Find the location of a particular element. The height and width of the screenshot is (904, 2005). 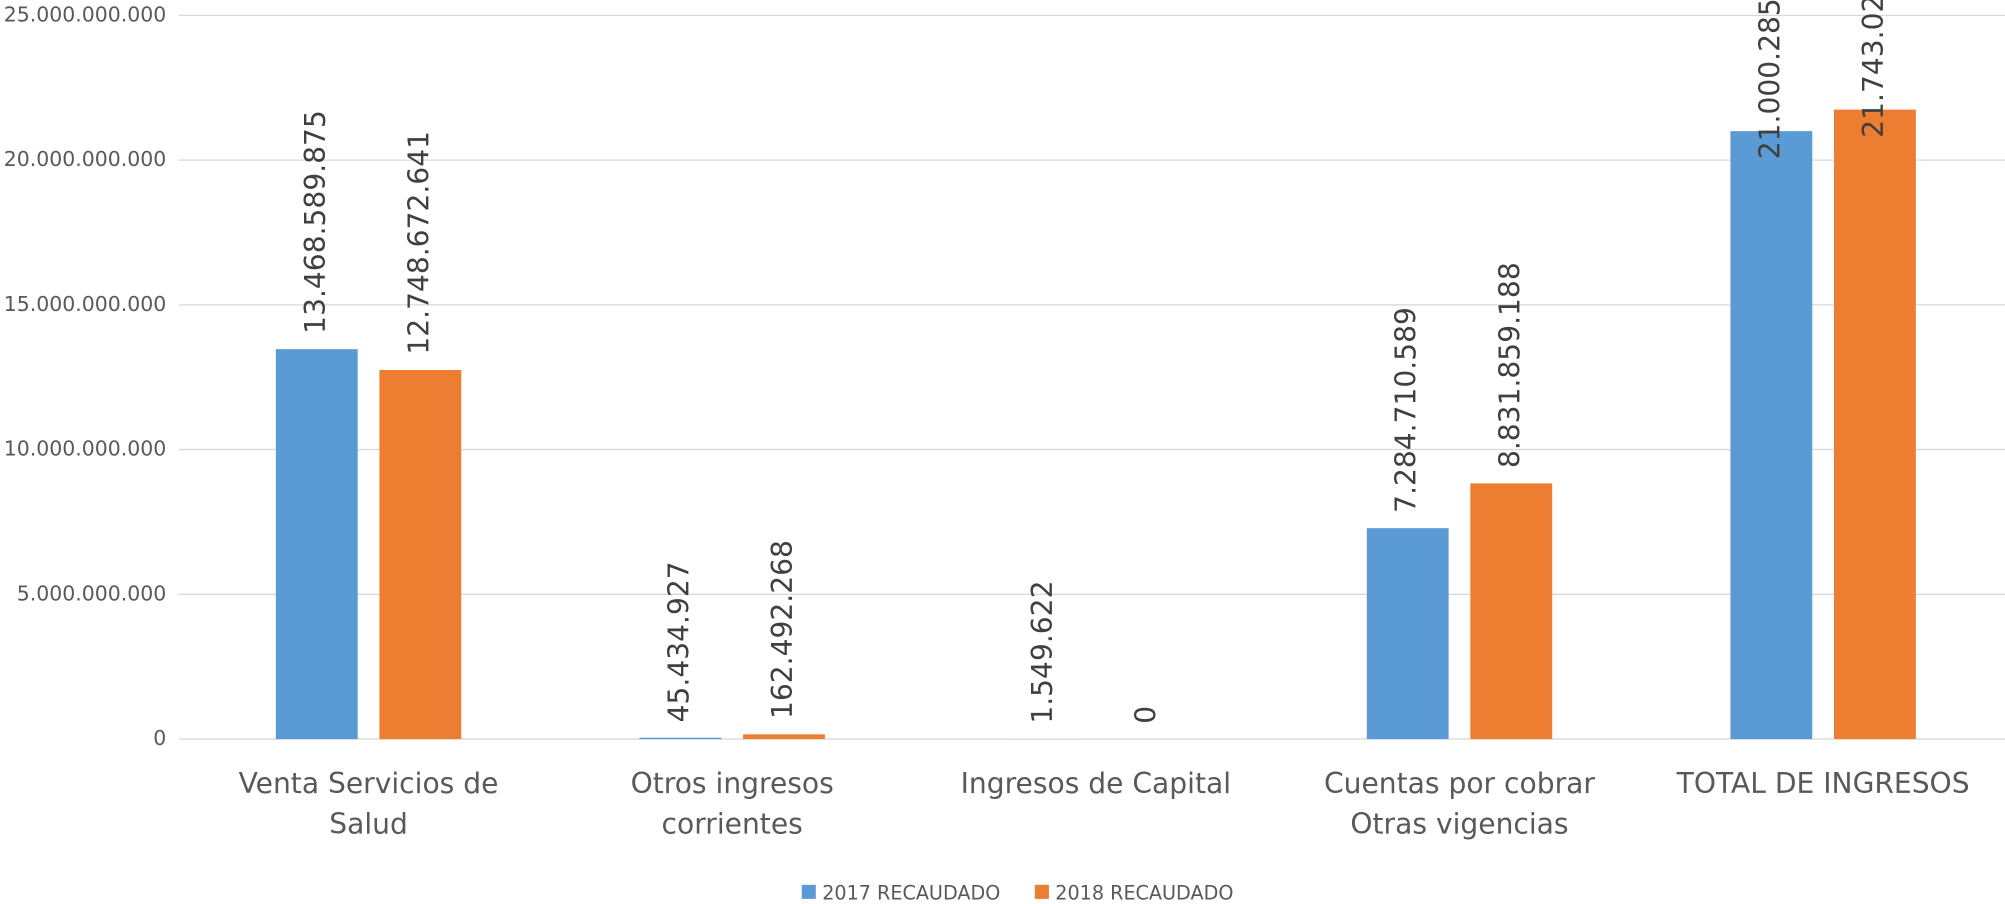

x-tick-label: Venta Servicios de Salud is located at coordinates (368, 805).